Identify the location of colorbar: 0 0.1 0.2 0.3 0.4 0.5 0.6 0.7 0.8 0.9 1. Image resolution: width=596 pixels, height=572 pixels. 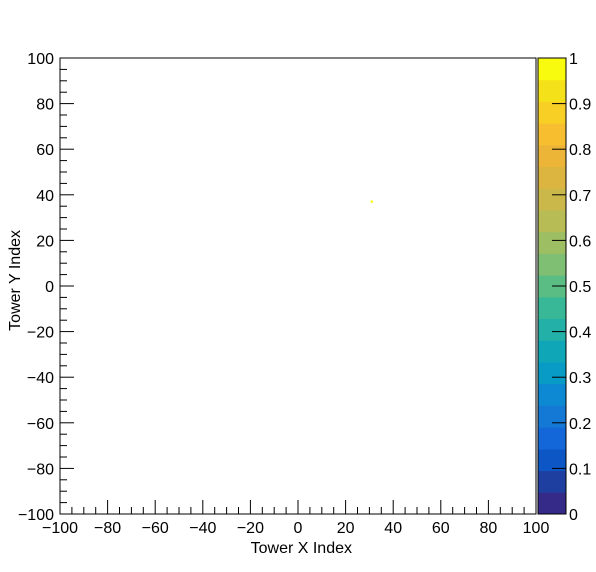
(564, 287).